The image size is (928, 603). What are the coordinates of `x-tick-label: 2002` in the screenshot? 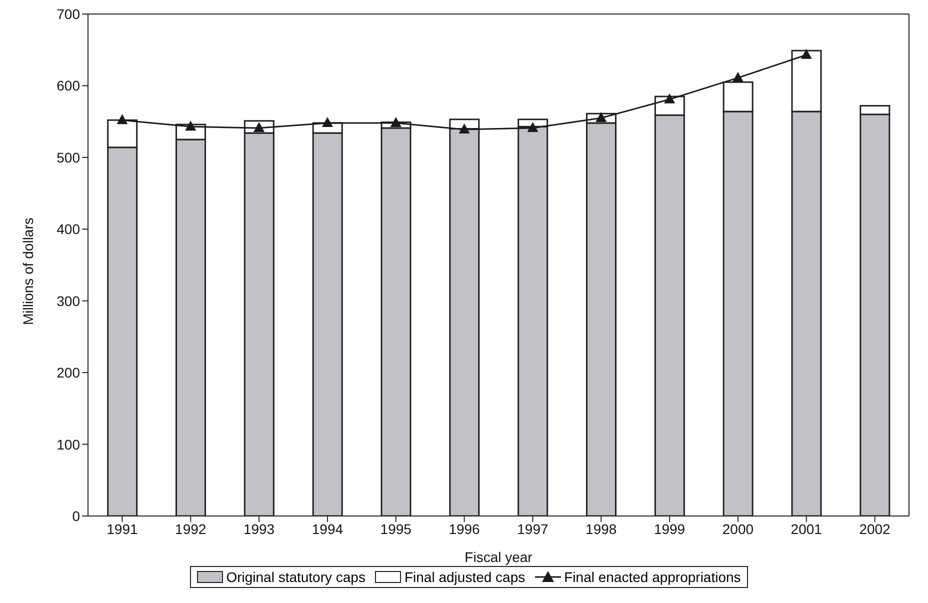 It's located at (875, 528).